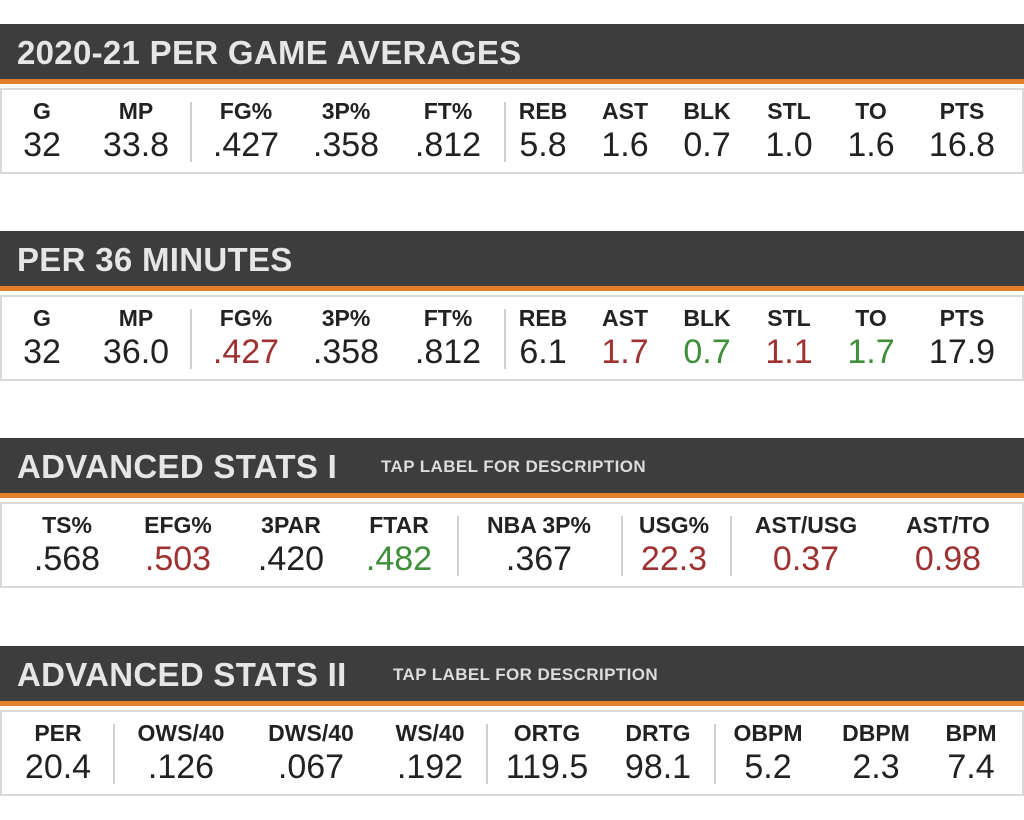 The height and width of the screenshot is (820, 1024). Describe the element at coordinates (182, 674) in the screenshot. I see `section-title: ADVANCED STATS II` at that location.